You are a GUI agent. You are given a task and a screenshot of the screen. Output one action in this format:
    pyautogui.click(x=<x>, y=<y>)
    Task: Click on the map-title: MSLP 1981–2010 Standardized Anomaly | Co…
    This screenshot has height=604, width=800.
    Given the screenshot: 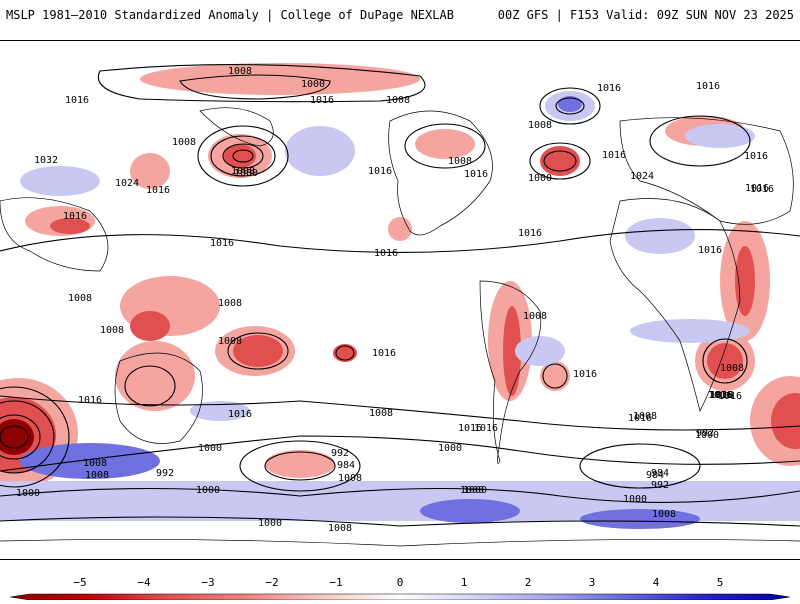 What is the action you would take?
    pyautogui.click(x=230, y=15)
    